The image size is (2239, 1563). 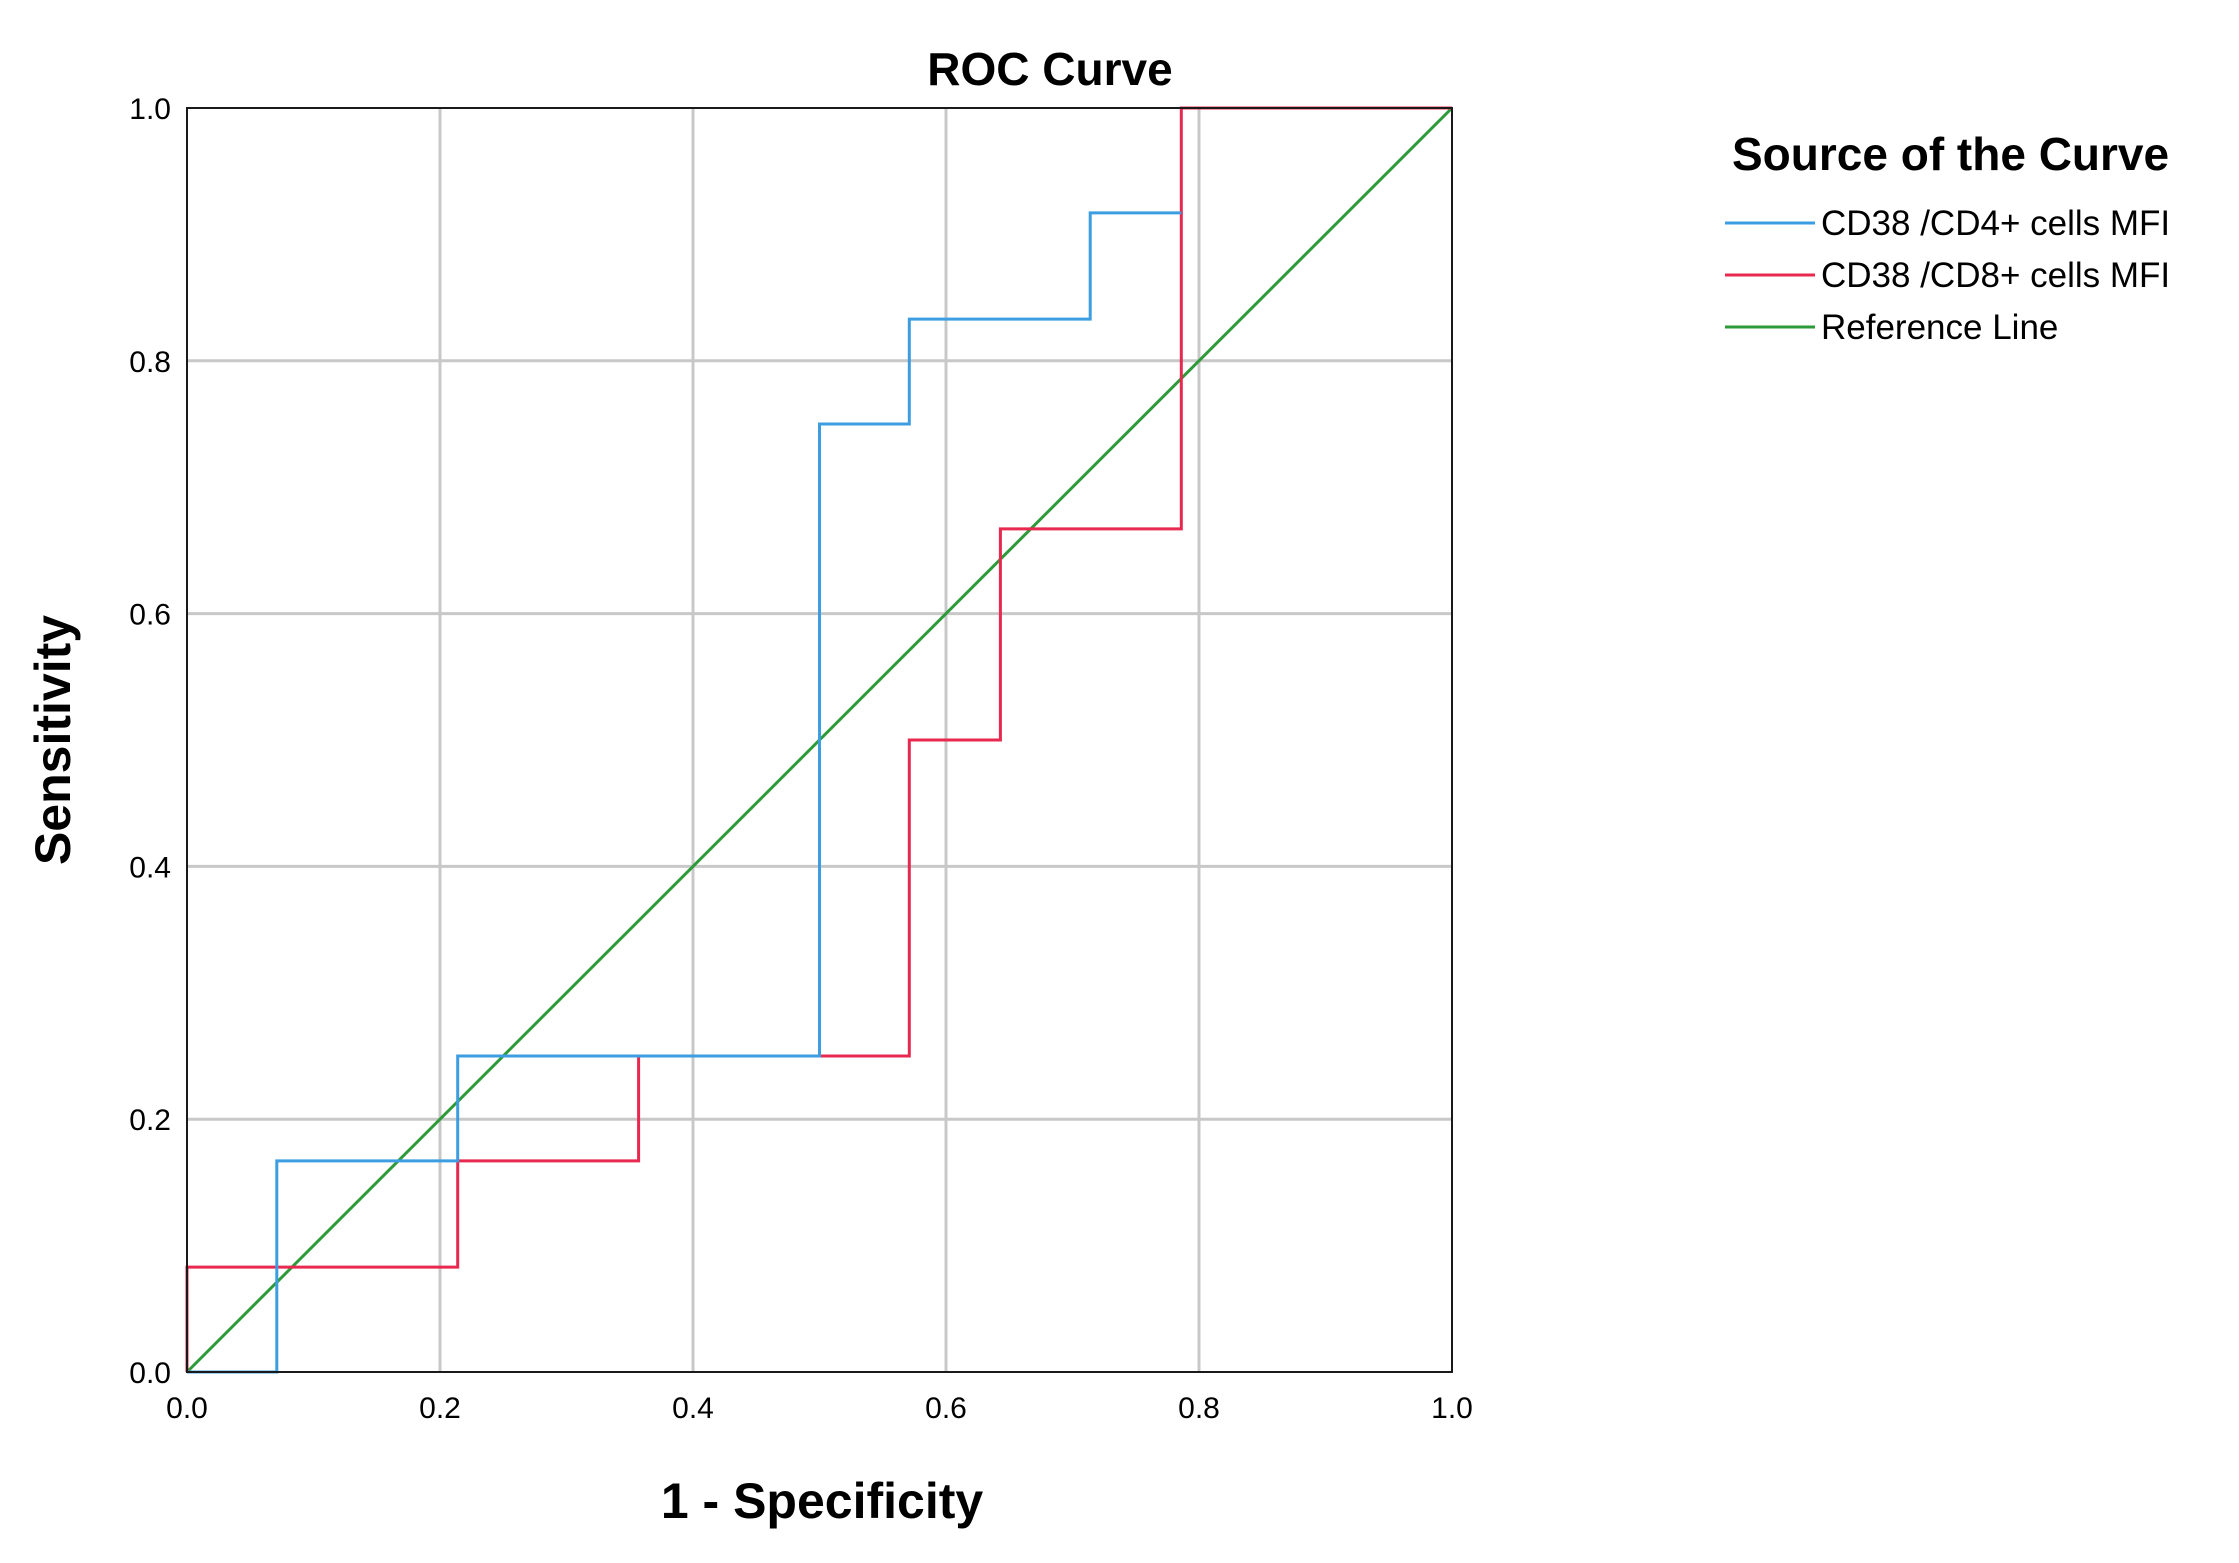 What do you see at coordinates (53, 740) in the screenshot?
I see `y-axis-label: Sensitivity` at bounding box center [53, 740].